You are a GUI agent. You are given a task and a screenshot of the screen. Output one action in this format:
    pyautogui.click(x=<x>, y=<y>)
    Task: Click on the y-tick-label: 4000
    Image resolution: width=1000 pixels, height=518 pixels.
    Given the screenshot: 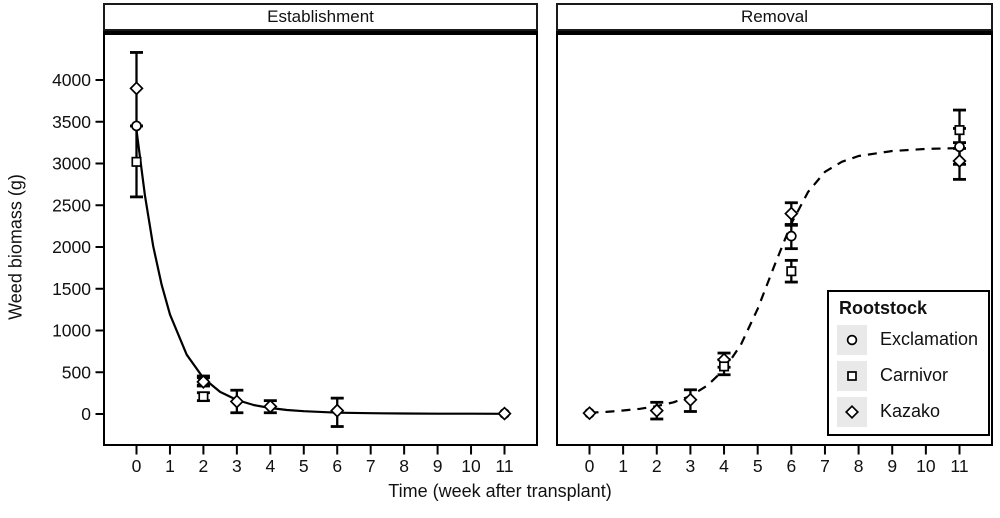 What is the action you would take?
    pyautogui.click(x=71, y=80)
    